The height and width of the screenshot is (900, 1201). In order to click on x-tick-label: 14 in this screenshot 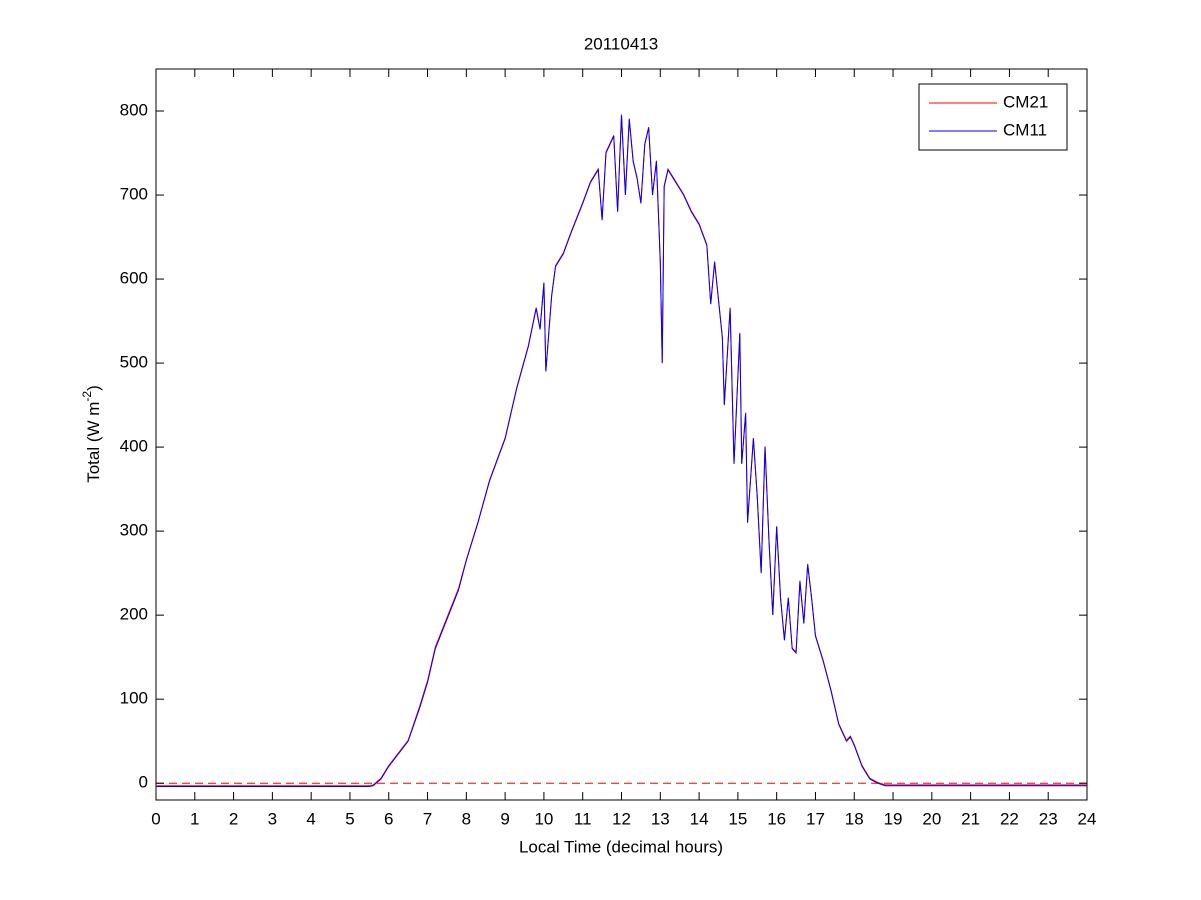, I will do `click(699, 818)`.